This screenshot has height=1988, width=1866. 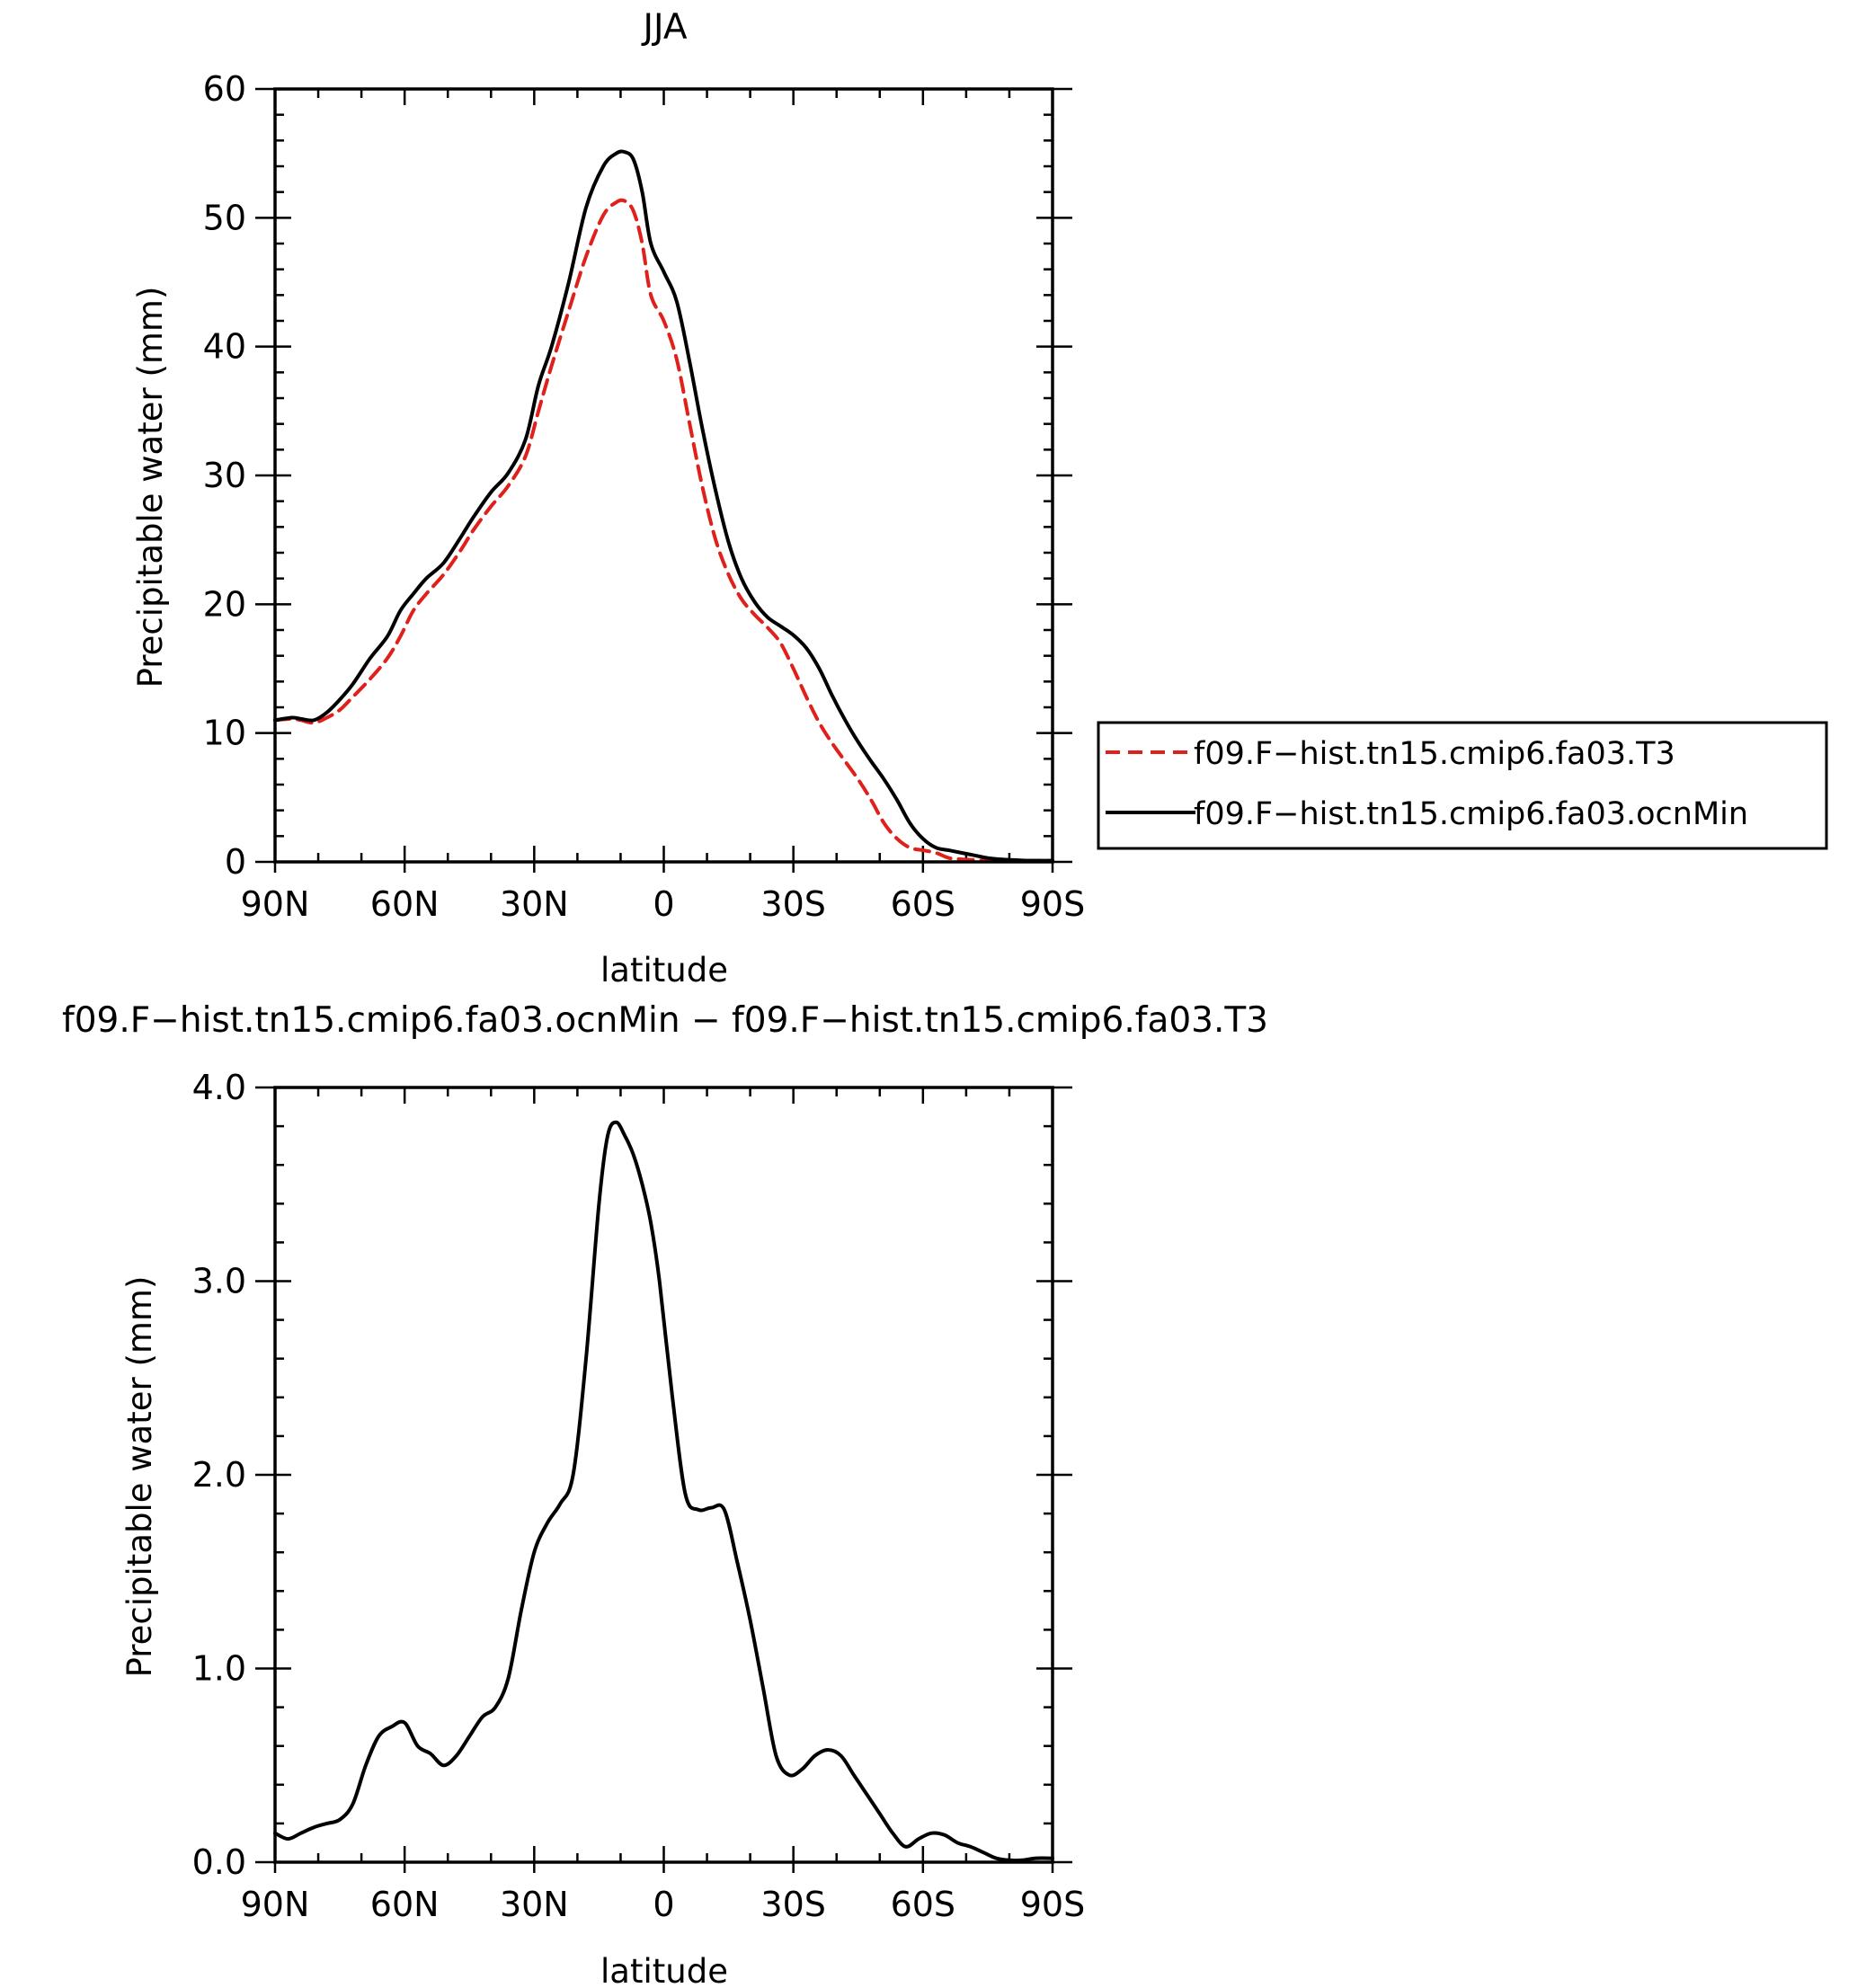 I want to click on top-x-axis-label: latitude, so click(x=664, y=970).